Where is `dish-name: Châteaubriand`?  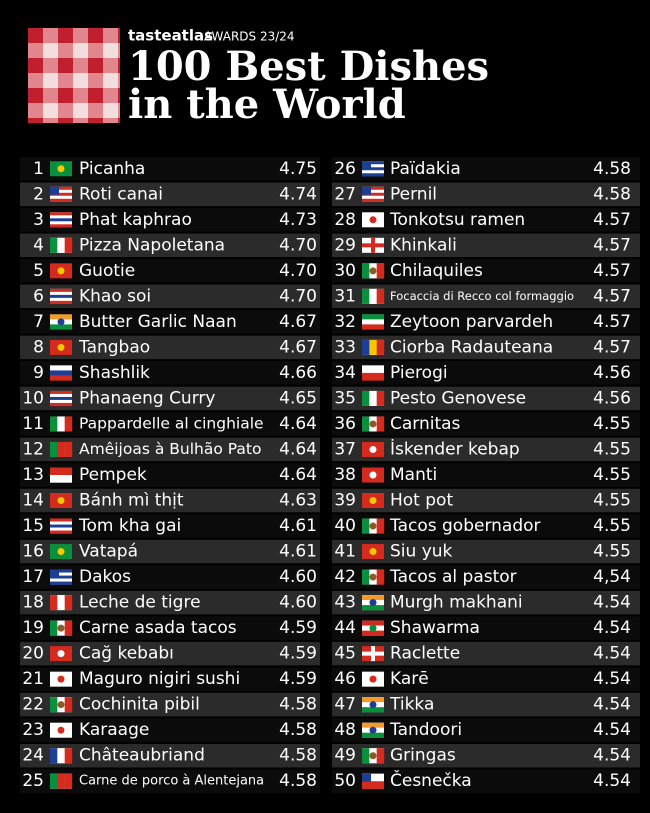
dish-name: Châteaubriand is located at coordinates (142, 756).